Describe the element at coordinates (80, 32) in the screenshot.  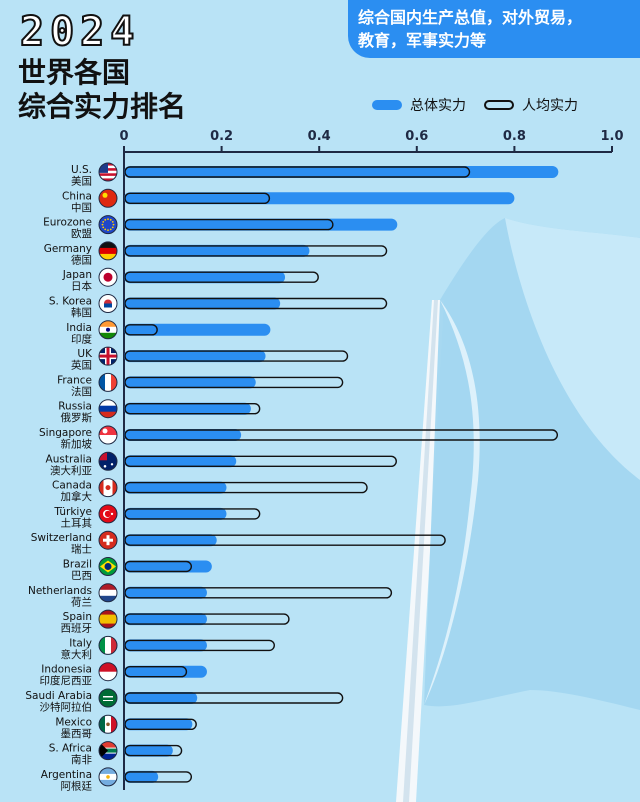
I see `year-heading: 2024` at that location.